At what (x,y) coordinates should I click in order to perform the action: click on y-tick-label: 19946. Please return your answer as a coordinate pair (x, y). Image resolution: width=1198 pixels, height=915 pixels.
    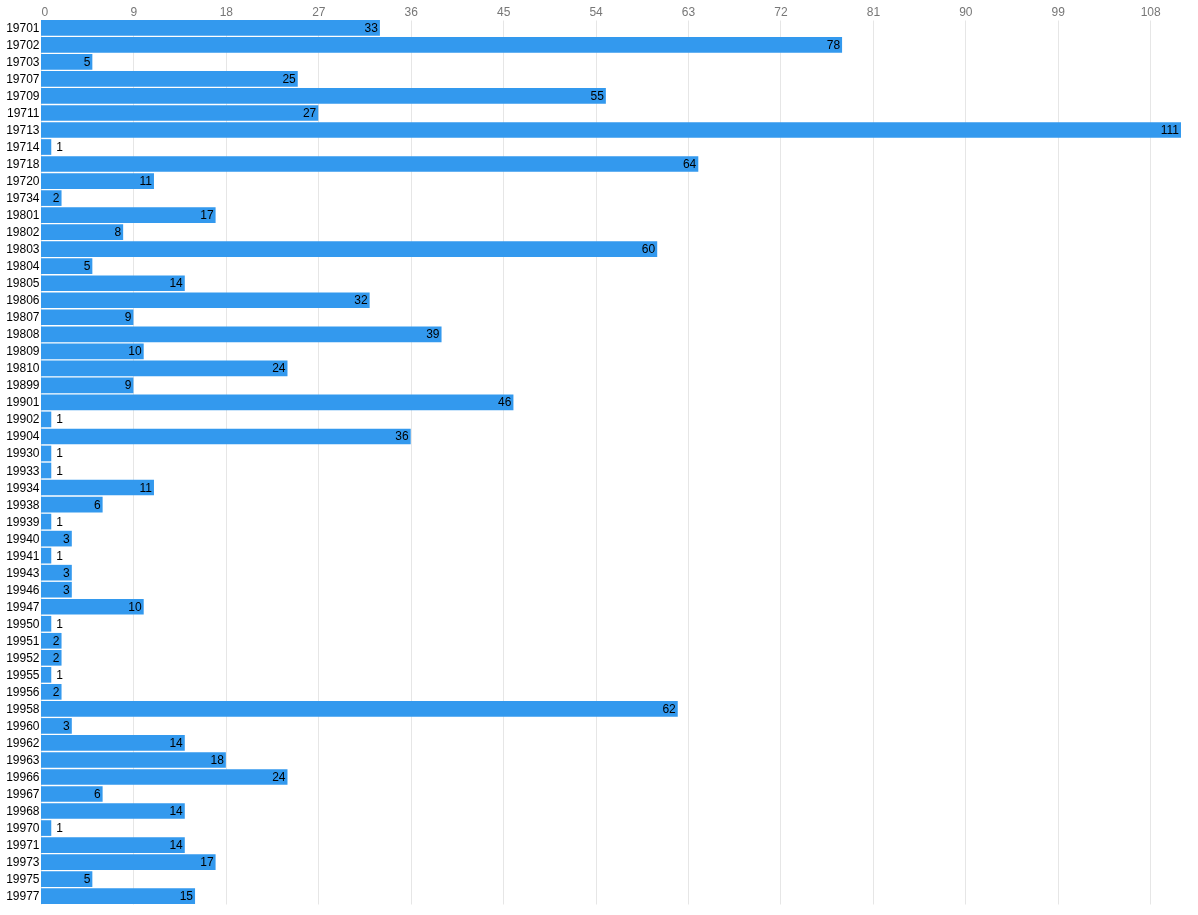
    Looking at the image, I should click on (23, 589).